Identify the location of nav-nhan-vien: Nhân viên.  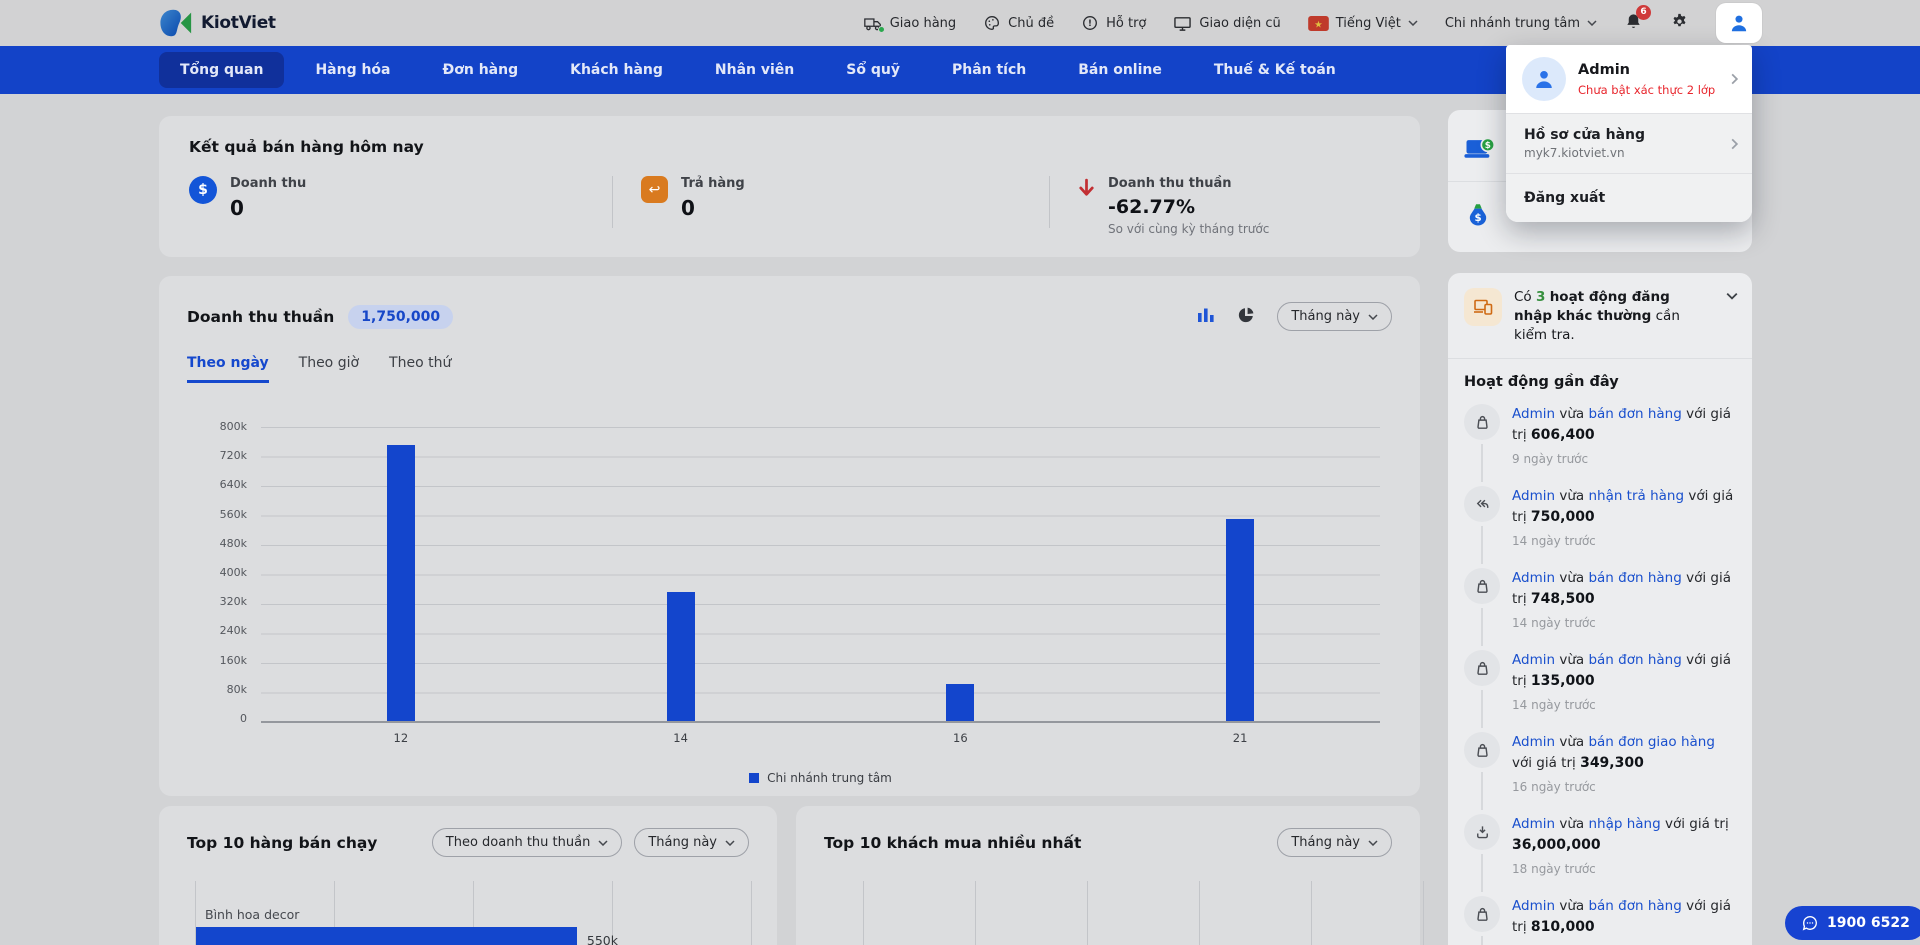
(754, 70).